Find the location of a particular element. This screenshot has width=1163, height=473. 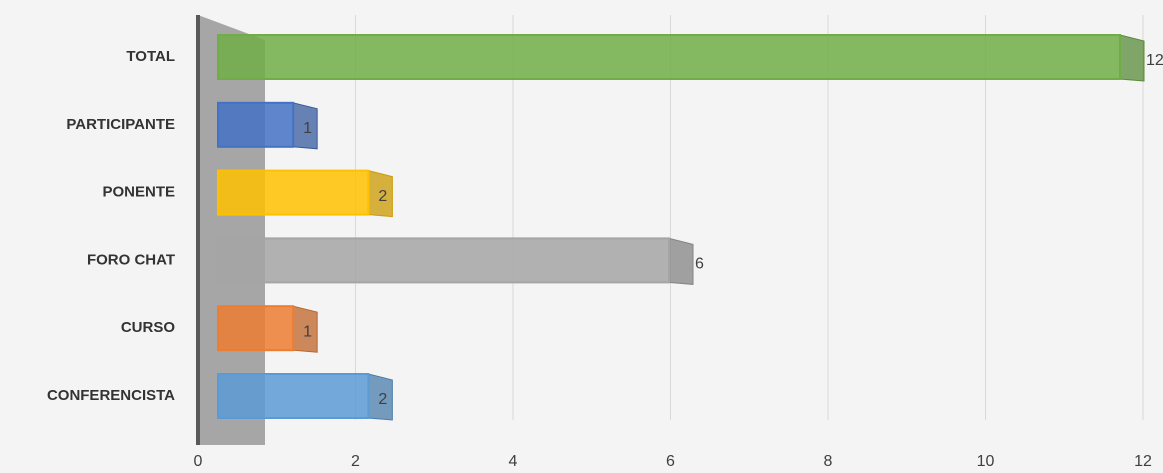

value-label: 12 is located at coordinates (1154, 60).